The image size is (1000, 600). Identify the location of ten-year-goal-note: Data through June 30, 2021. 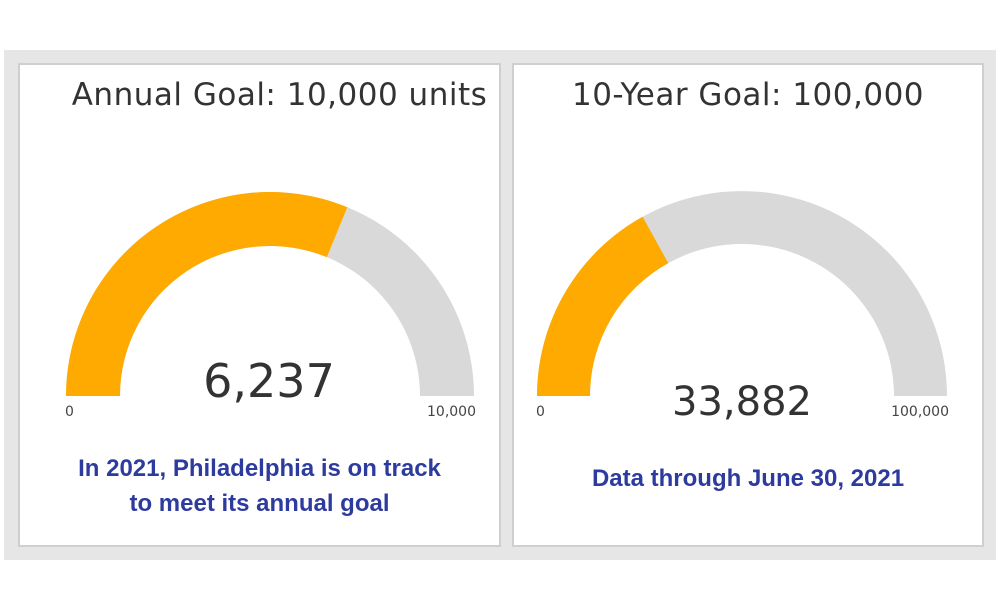
(748, 478).